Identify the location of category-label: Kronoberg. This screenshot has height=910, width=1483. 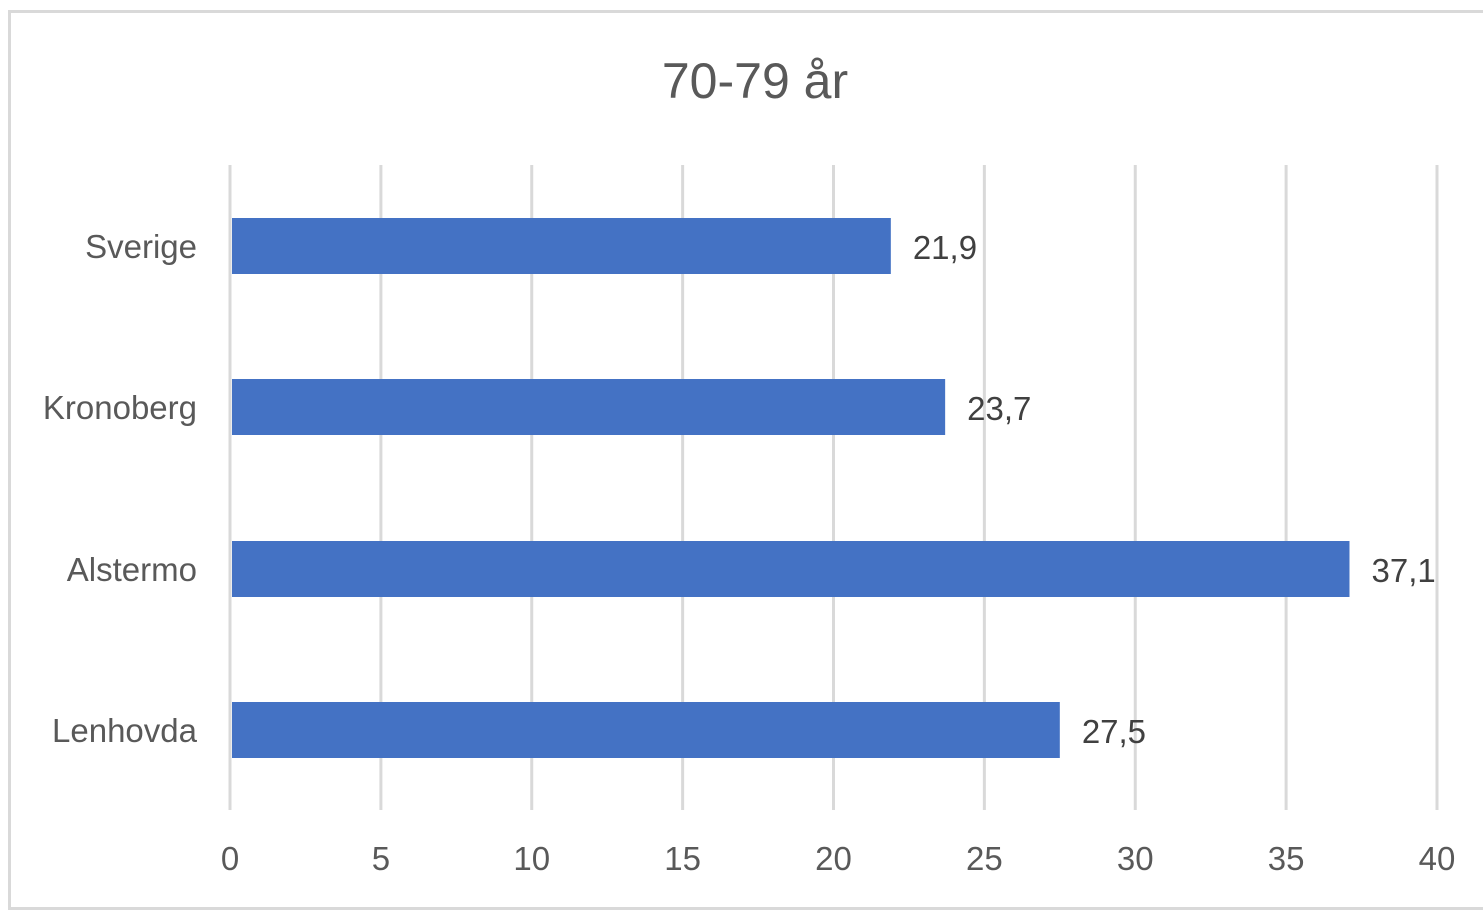
(120, 407).